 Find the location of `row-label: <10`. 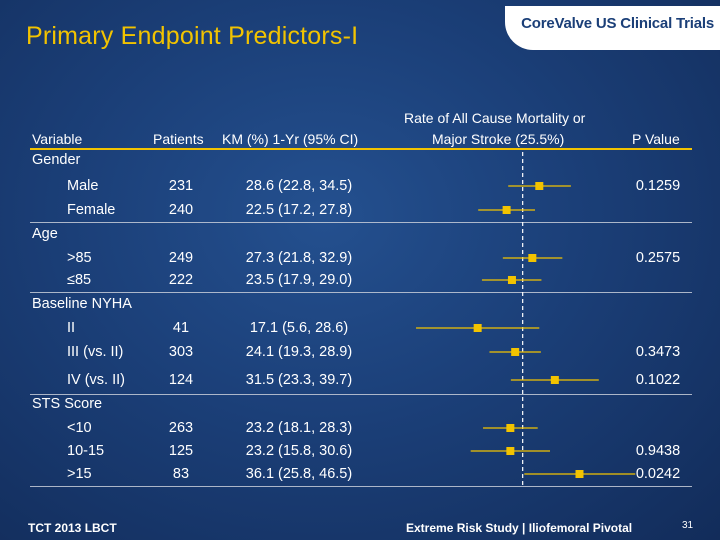

row-label: <10 is located at coordinates (79, 428).